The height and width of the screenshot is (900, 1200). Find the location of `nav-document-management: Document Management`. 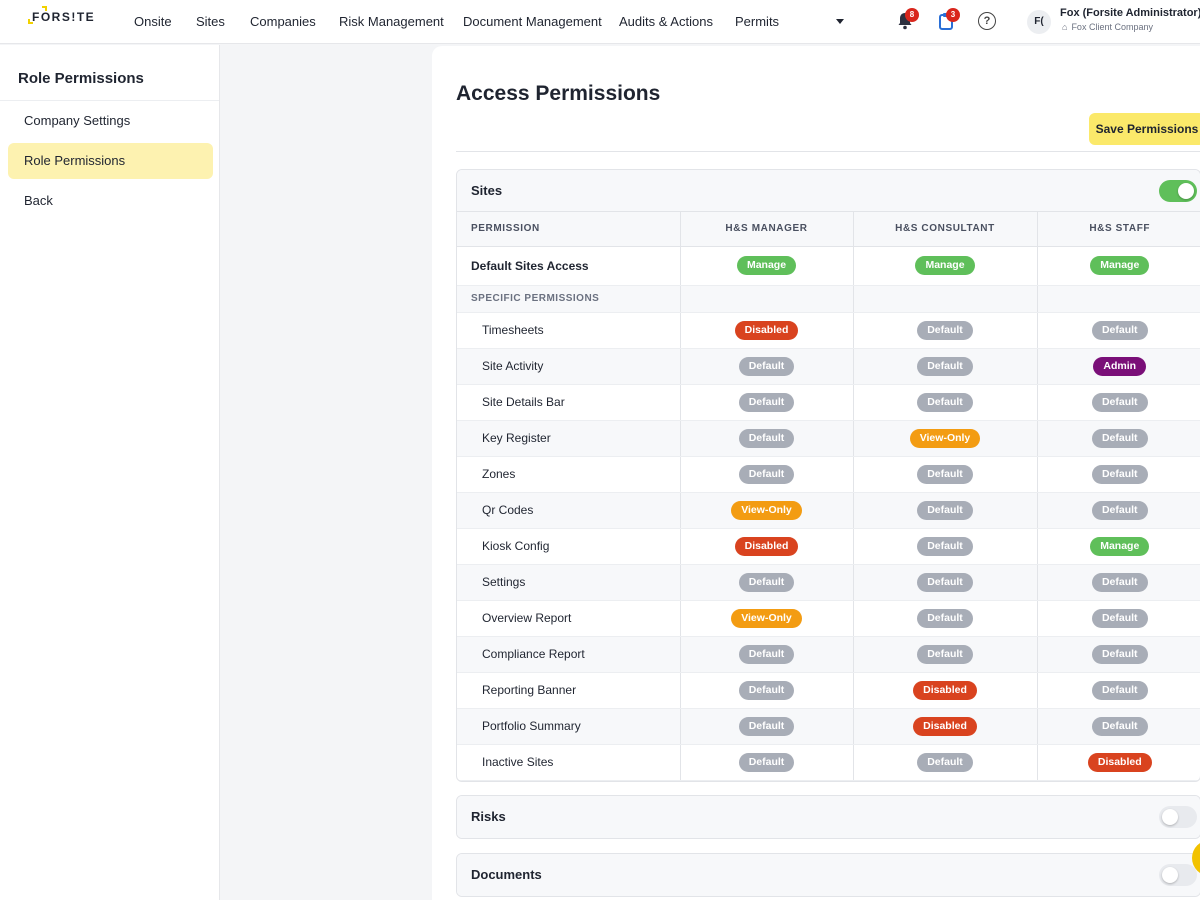

nav-document-management: Document Management is located at coordinates (532, 21).